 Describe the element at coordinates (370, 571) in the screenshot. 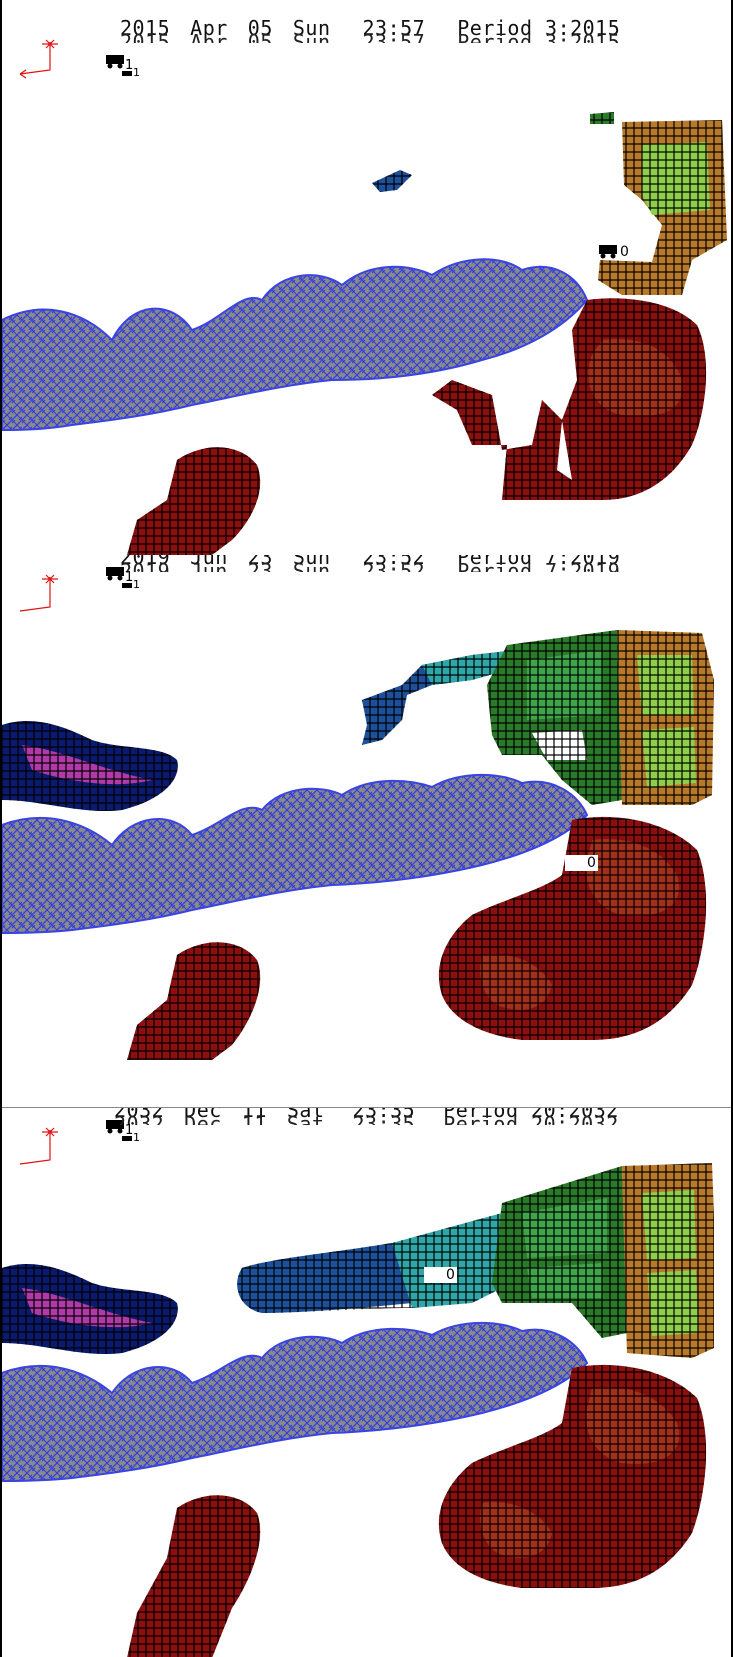

I see `timestamp-line-echo: 2019 Jun 23 Sun 23:52 Period 7:2019` at that location.